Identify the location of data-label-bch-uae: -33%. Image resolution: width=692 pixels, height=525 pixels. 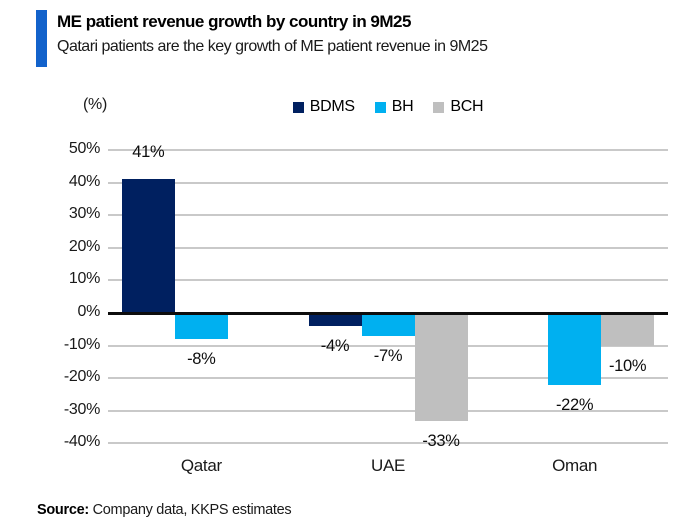
(441, 440).